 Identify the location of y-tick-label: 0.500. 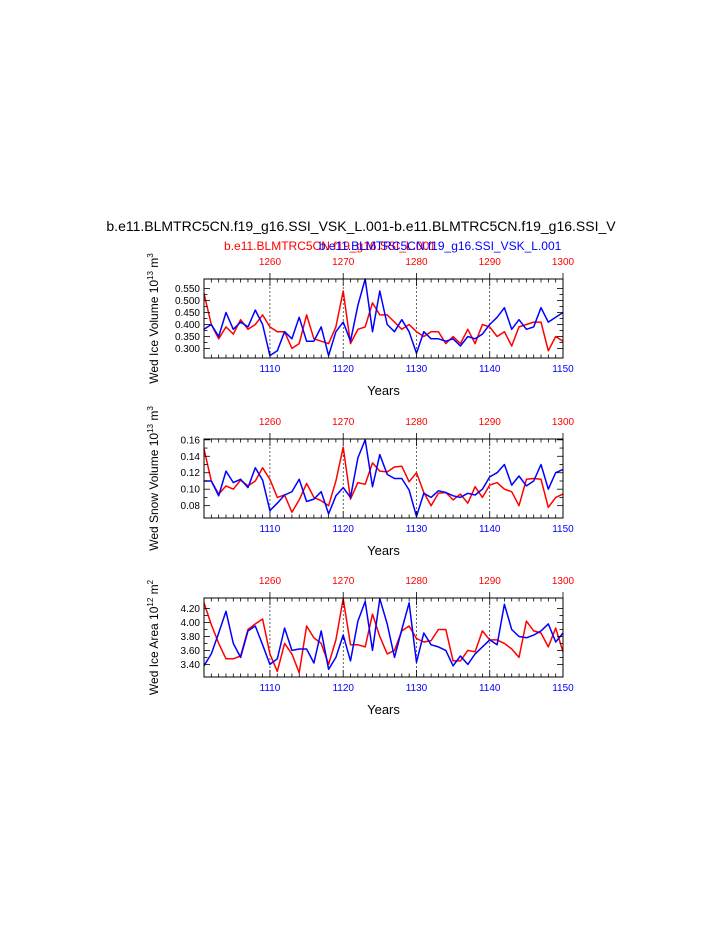
(187, 301).